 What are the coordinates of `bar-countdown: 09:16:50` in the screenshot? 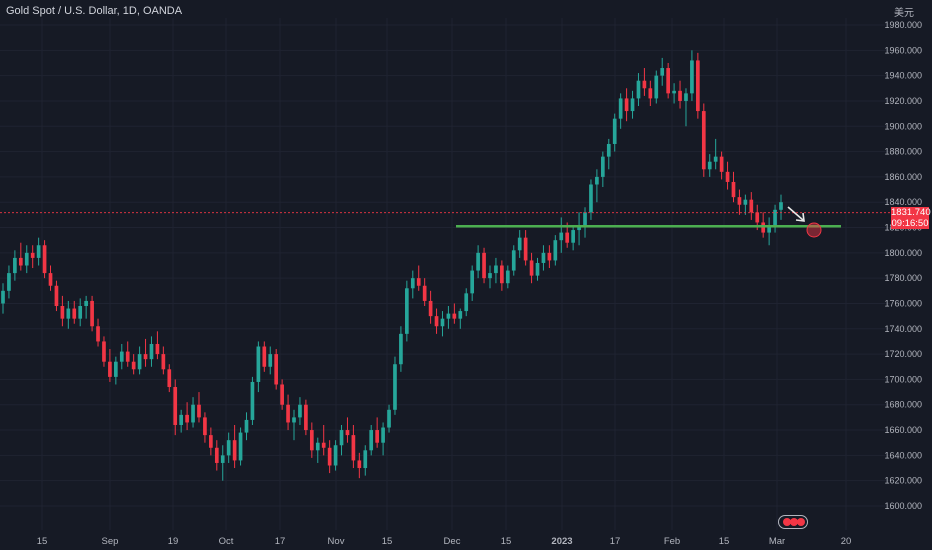 It's located at (910, 223).